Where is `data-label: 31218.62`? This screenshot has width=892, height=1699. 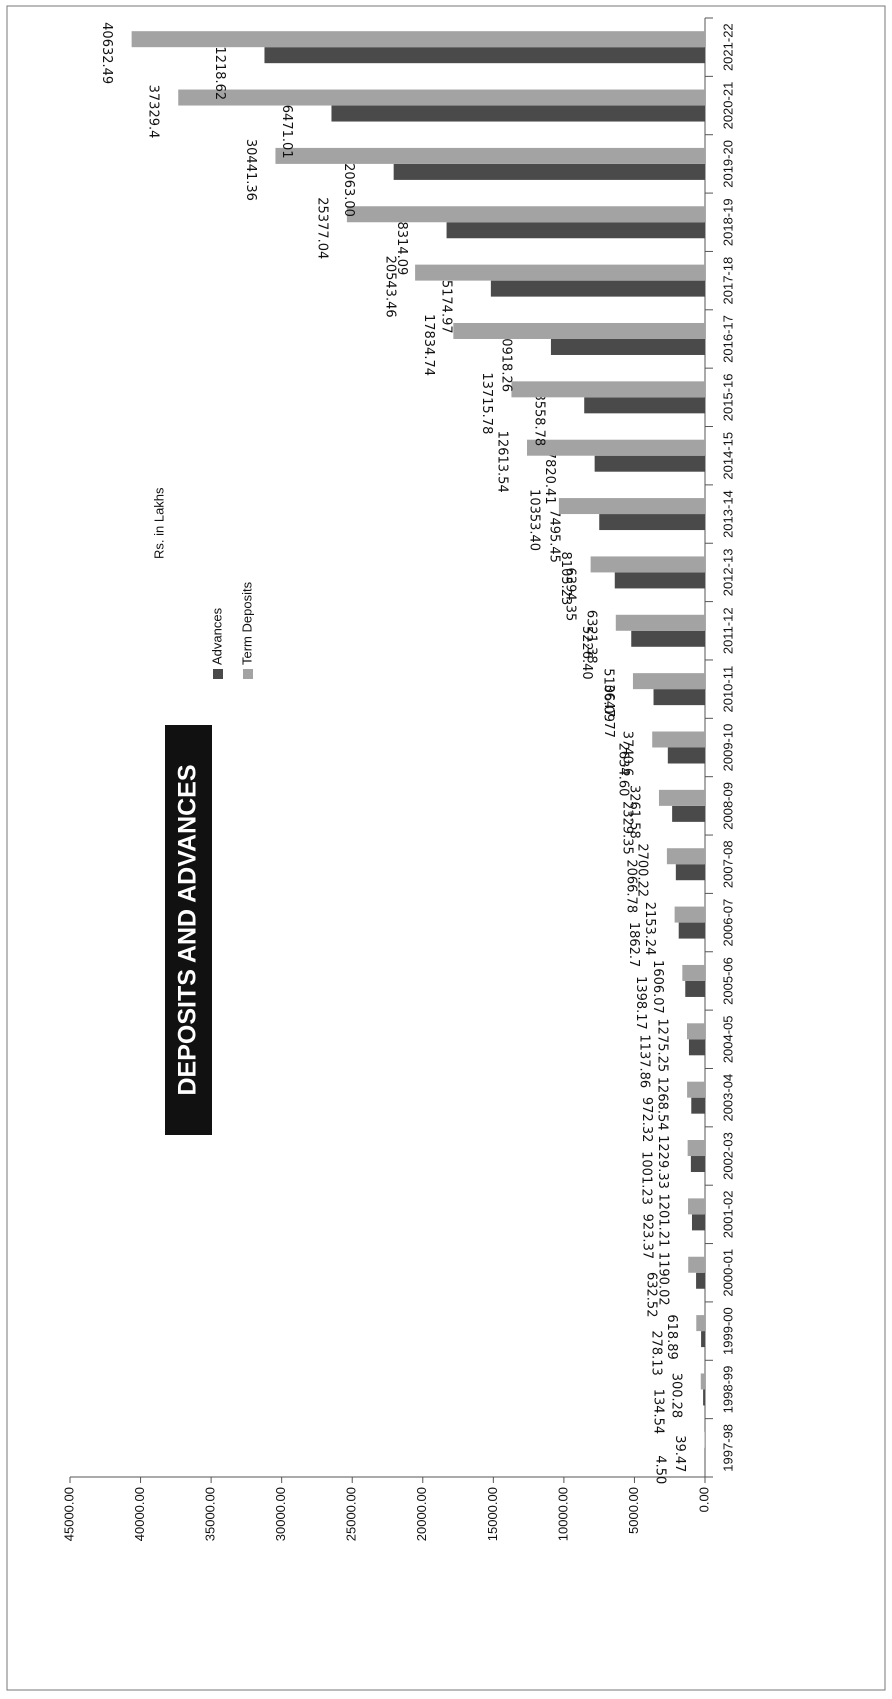 data-label: 31218.62 is located at coordinates (219, 69).